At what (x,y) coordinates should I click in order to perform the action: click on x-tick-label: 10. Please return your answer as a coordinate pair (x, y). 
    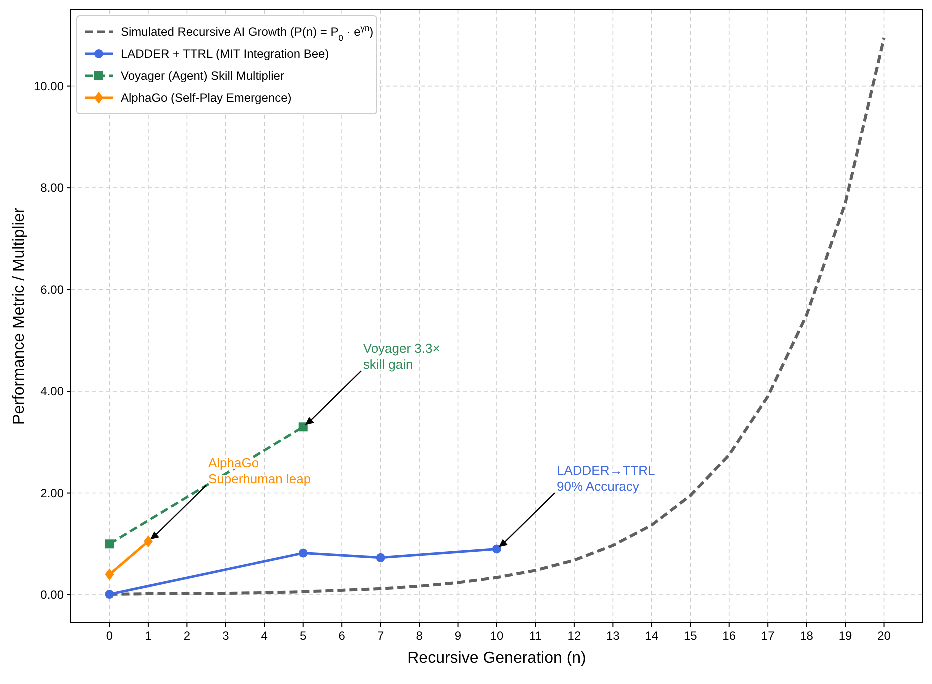
    Looking at the image, I should click on (497, 636).